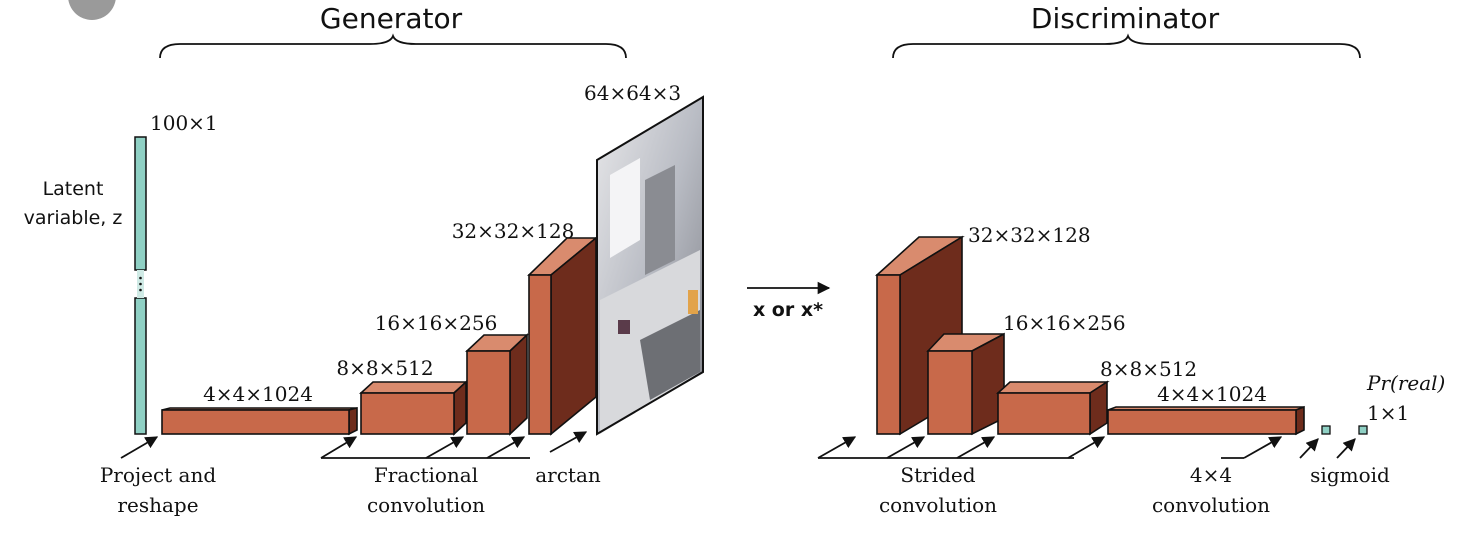 This screenshot has height=557, width=1469. What do you see at coordinates (413, 408) in the screenshot?
I see `gen-block-8x8x512` at bounding box center [413, 408].